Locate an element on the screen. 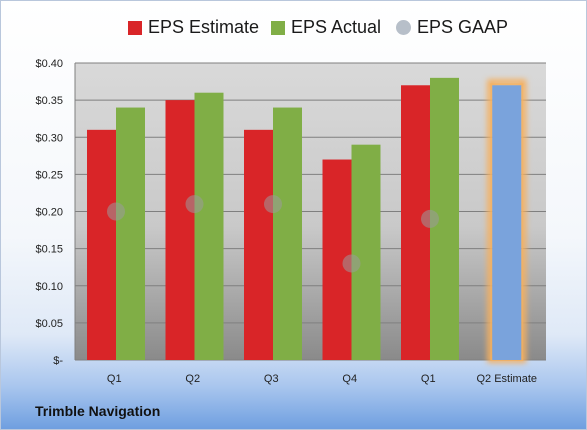 This screenshot has height=430, width=587. legend-item-estimate: EPS Estimate is located at coordinates (193, 27).